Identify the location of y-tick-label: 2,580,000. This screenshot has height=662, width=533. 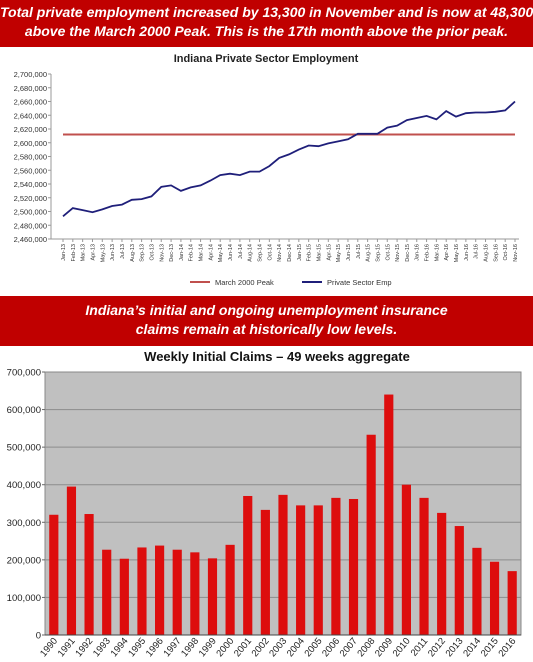
(30, 157).